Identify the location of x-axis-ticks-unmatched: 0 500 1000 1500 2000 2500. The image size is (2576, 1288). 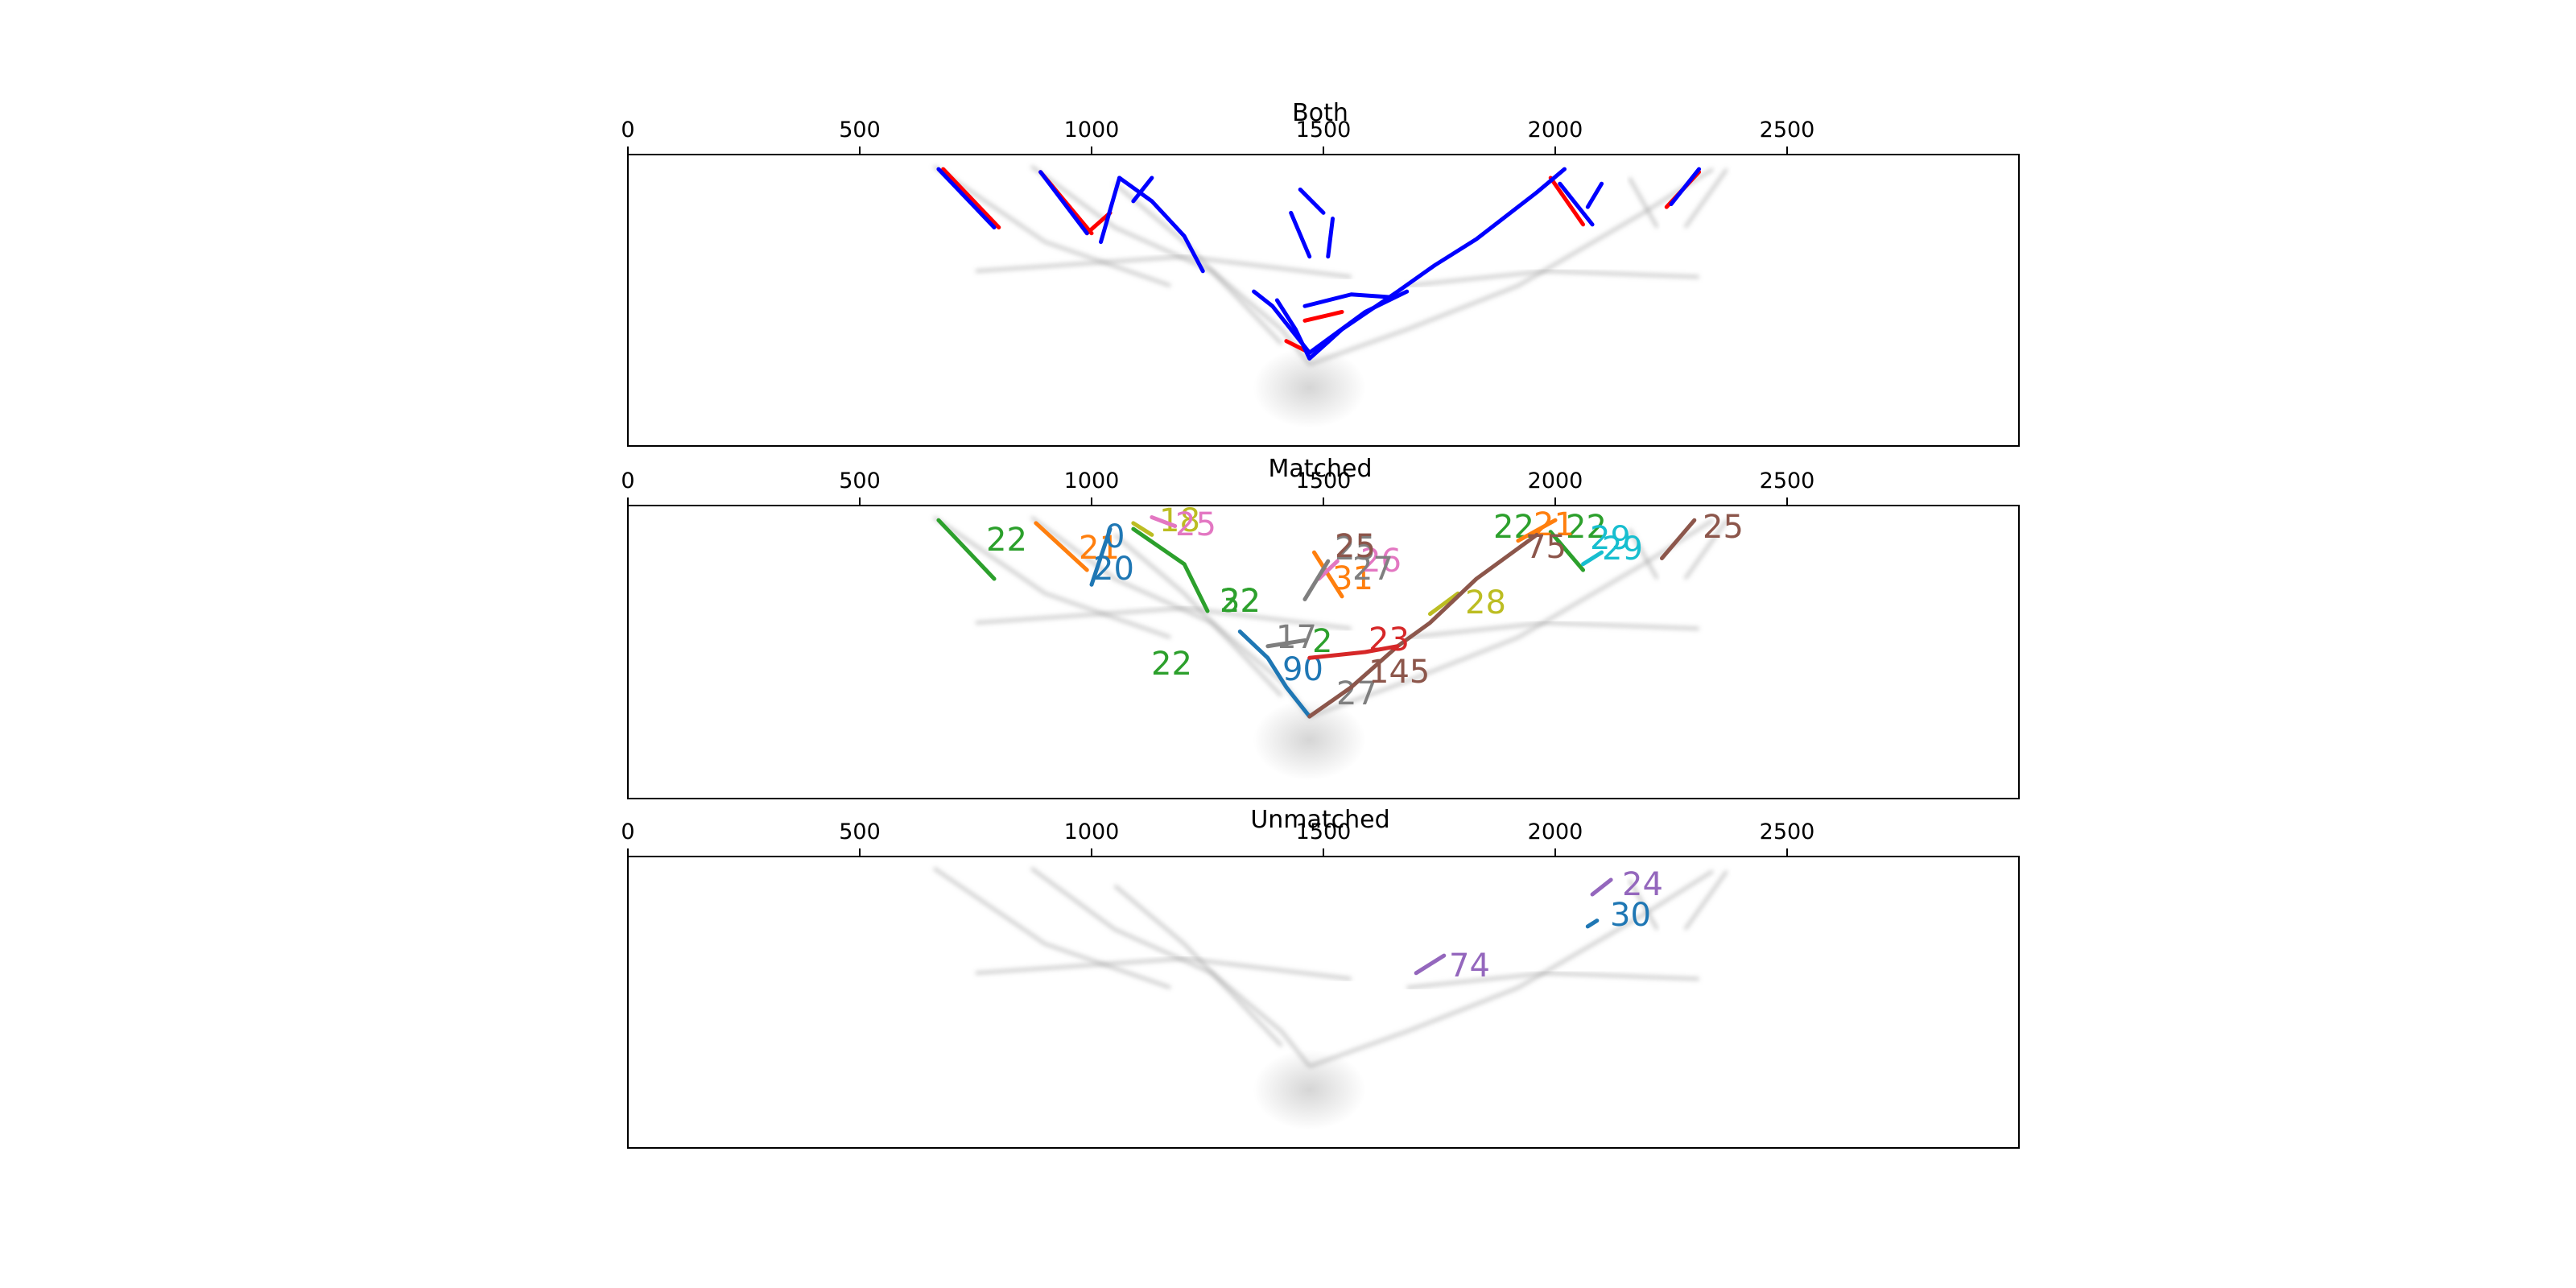
(1217, 838).